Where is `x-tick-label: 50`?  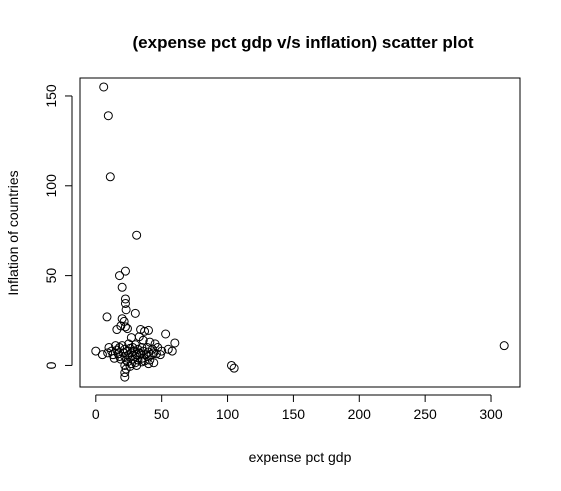
x-tick-label: 50 is located at coordinates (162, 414).